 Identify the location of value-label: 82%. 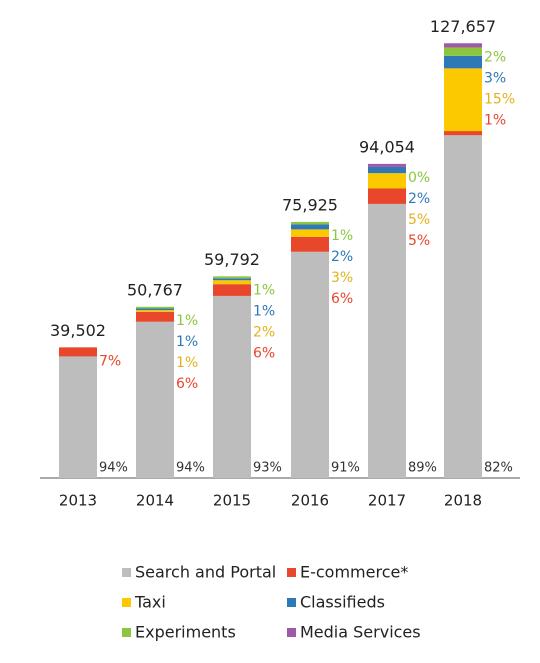
(498, 468).